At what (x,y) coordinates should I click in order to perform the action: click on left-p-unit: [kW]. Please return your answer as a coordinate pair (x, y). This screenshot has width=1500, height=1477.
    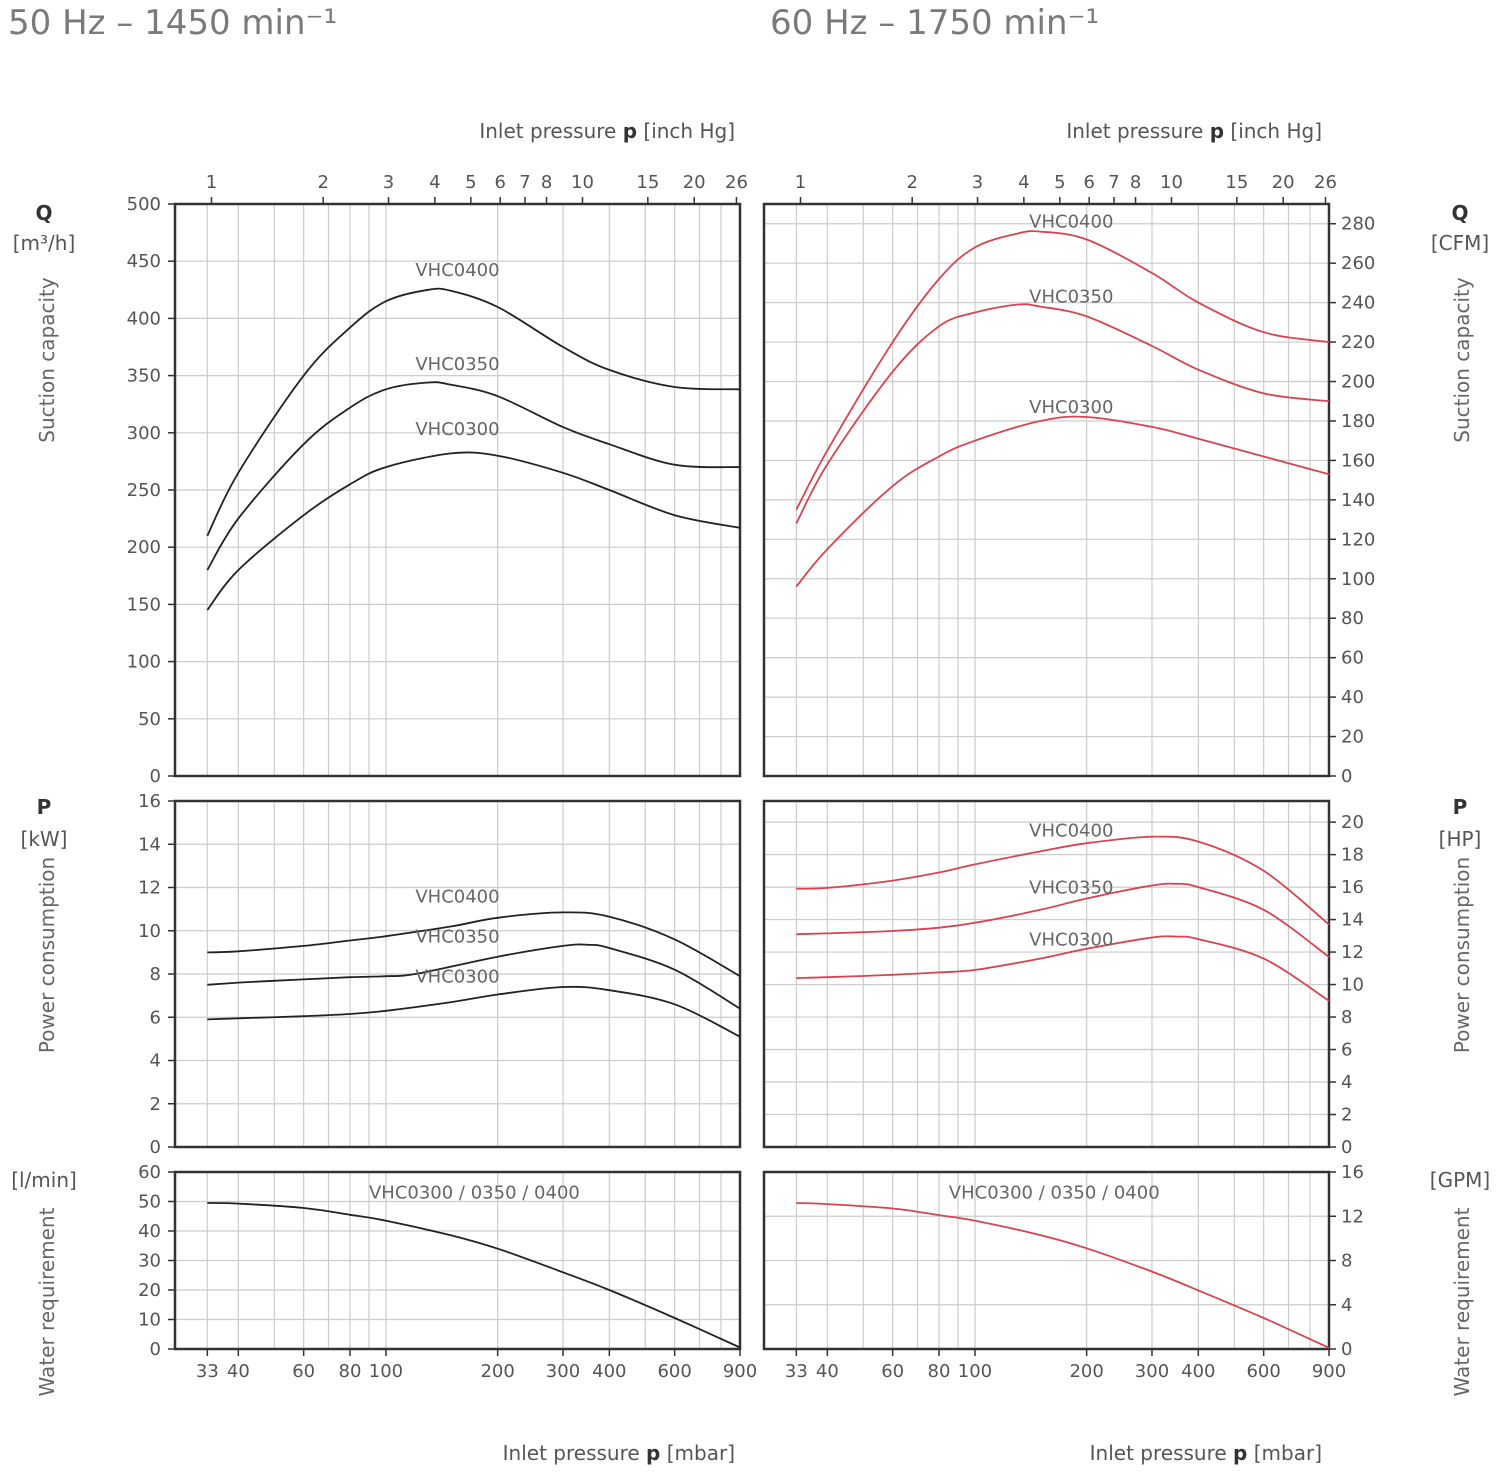
    Looking at the image, I should click on (44, 839).